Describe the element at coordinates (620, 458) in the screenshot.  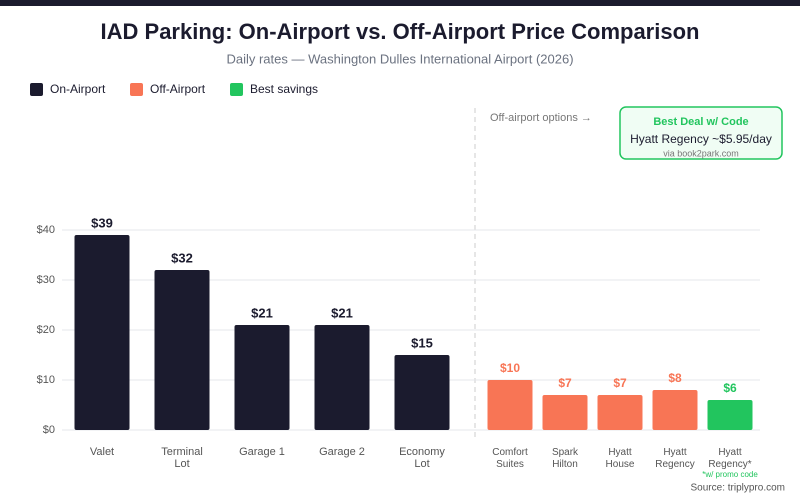
I see `x-tick-label: Hyatt House` at that location.